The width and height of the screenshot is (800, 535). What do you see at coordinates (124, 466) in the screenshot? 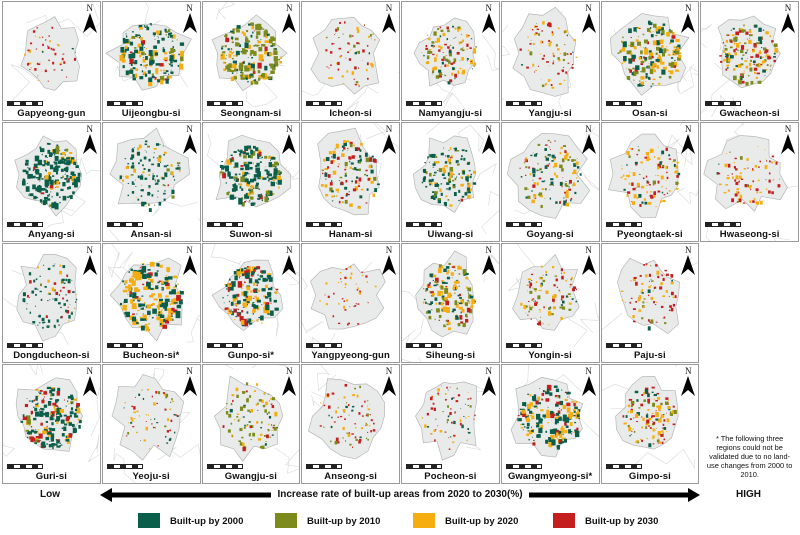
I see `scale-bar` at bounding box center [124, 466].